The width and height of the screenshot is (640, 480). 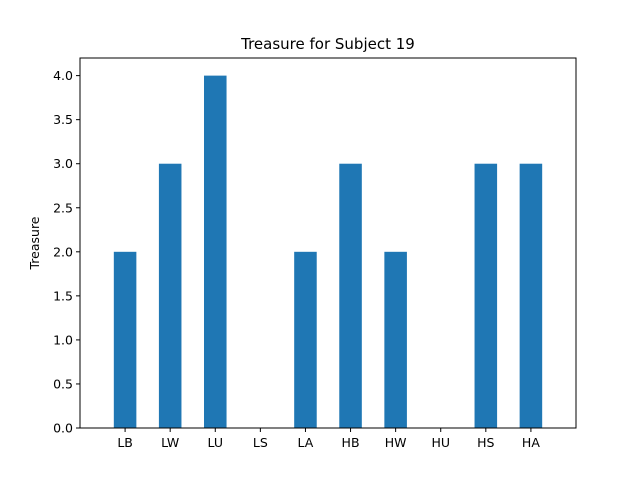 What do you see at coordinates (306, 442) in the screenshot?
I see `x-tick-label-la: LA` at bounding box center [306, 442].